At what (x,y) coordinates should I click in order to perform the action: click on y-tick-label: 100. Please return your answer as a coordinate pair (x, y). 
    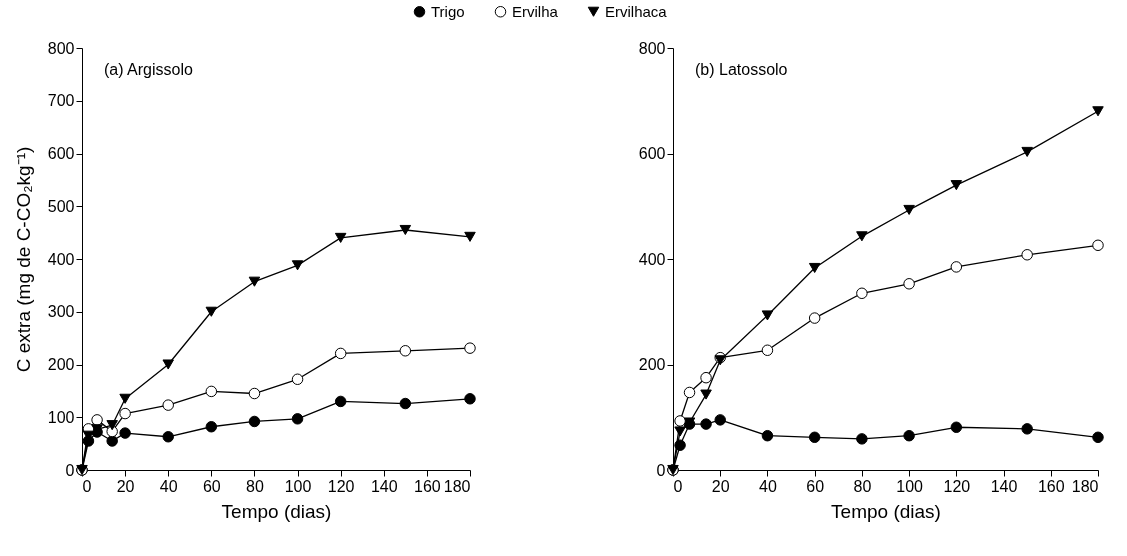
    Looking at the image, I should click on (61, 417).